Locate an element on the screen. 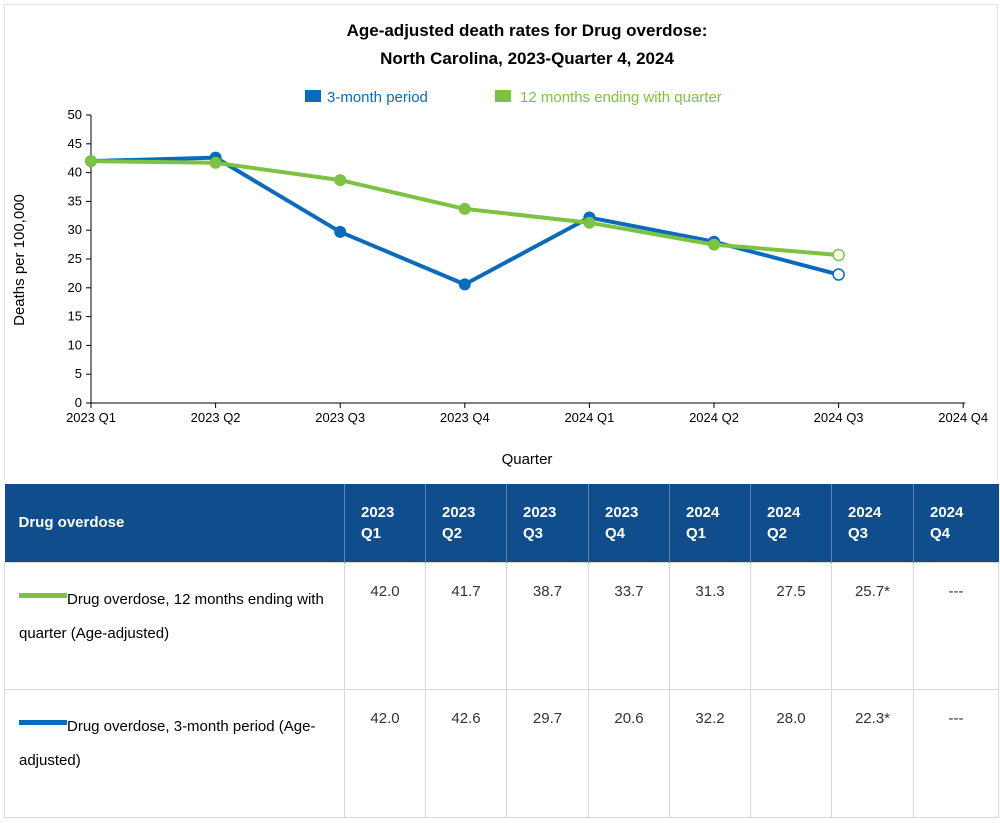 This screenshot has height=823, width=1000. table-header-col: 2023 Q3 is located at coordinates (547, 523).